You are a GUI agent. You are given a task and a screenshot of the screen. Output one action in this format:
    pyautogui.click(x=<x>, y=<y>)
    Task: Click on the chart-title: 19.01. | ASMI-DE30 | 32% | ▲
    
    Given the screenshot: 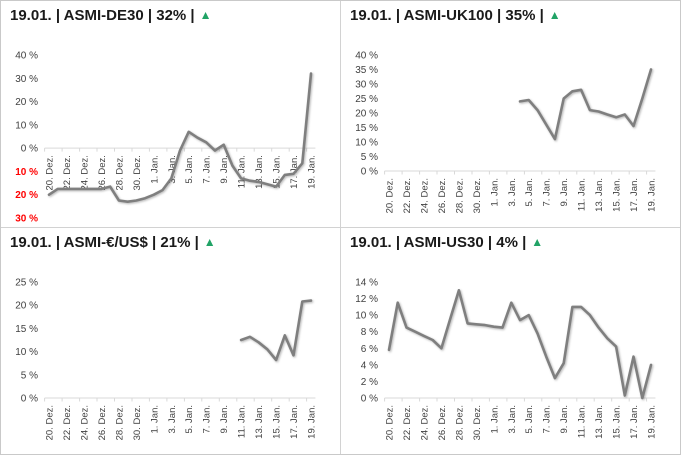 What is the action you would take?
    pyautogui.click(x=170, y=17)
    